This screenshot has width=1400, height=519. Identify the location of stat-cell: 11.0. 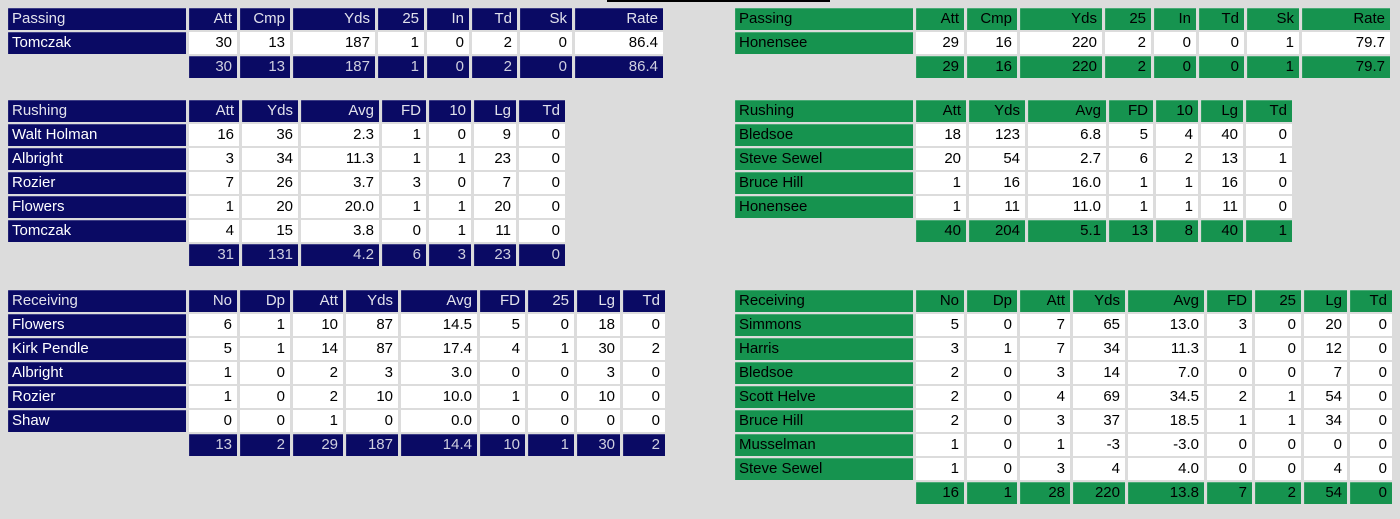
(1067, 207).